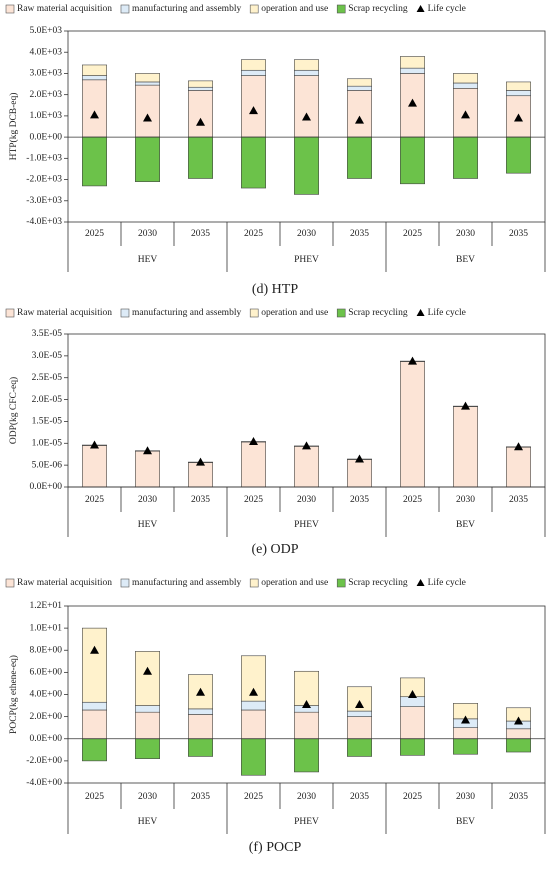  What do you see at coordinates (13, 694) in the screenshot?
I see `y-axis-title: POCP(kg ethene-eq)` at bounding box center [13, 694].